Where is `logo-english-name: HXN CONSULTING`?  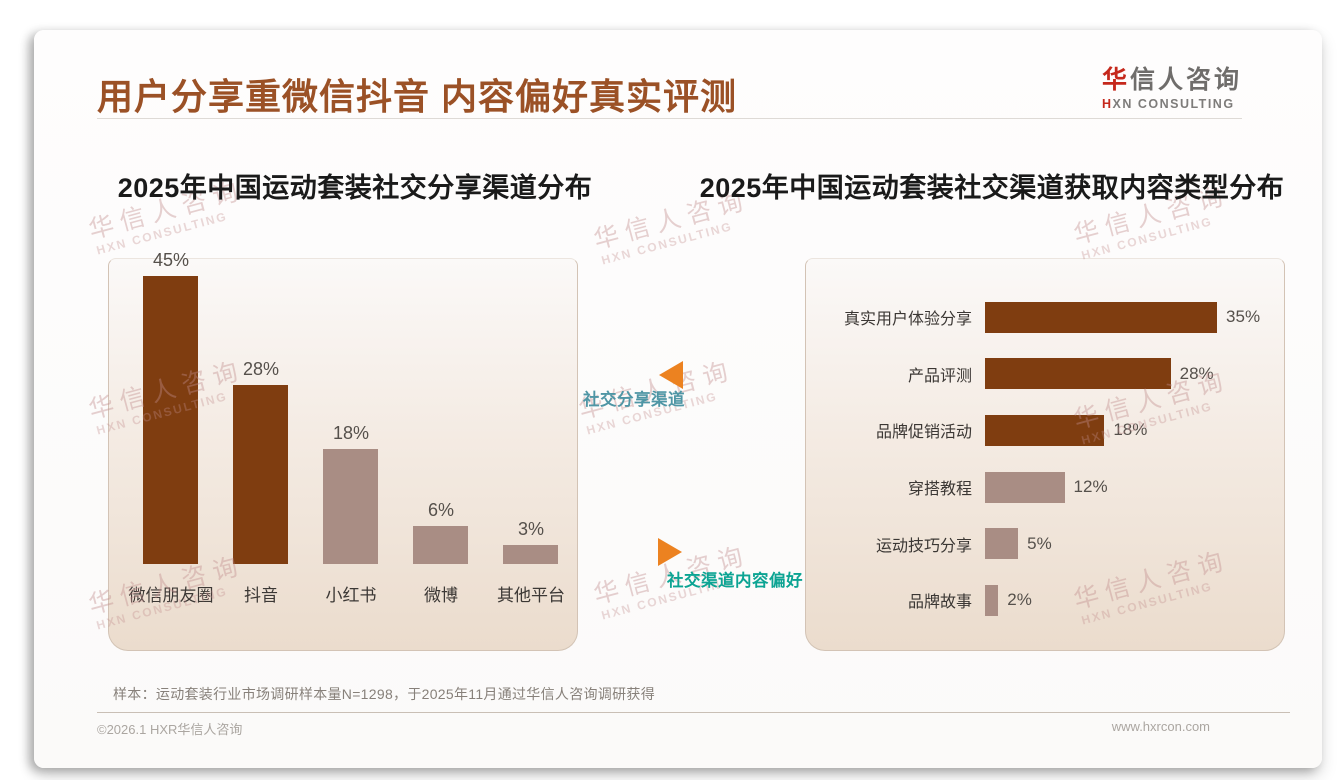 logo-english-name: HXN CONSULTING is located at coordinates (1172, 104).